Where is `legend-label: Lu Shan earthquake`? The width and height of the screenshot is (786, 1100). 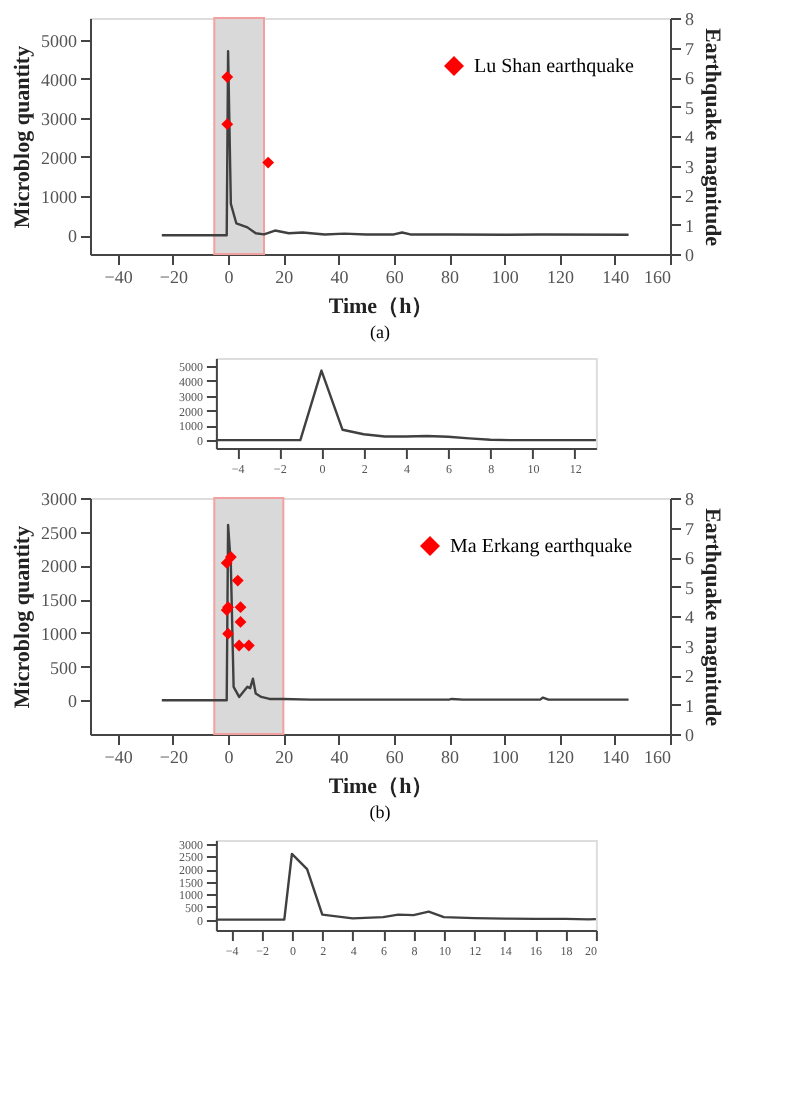 legend-label: Lu Shan earthquake is located at coordinates (555, 67).